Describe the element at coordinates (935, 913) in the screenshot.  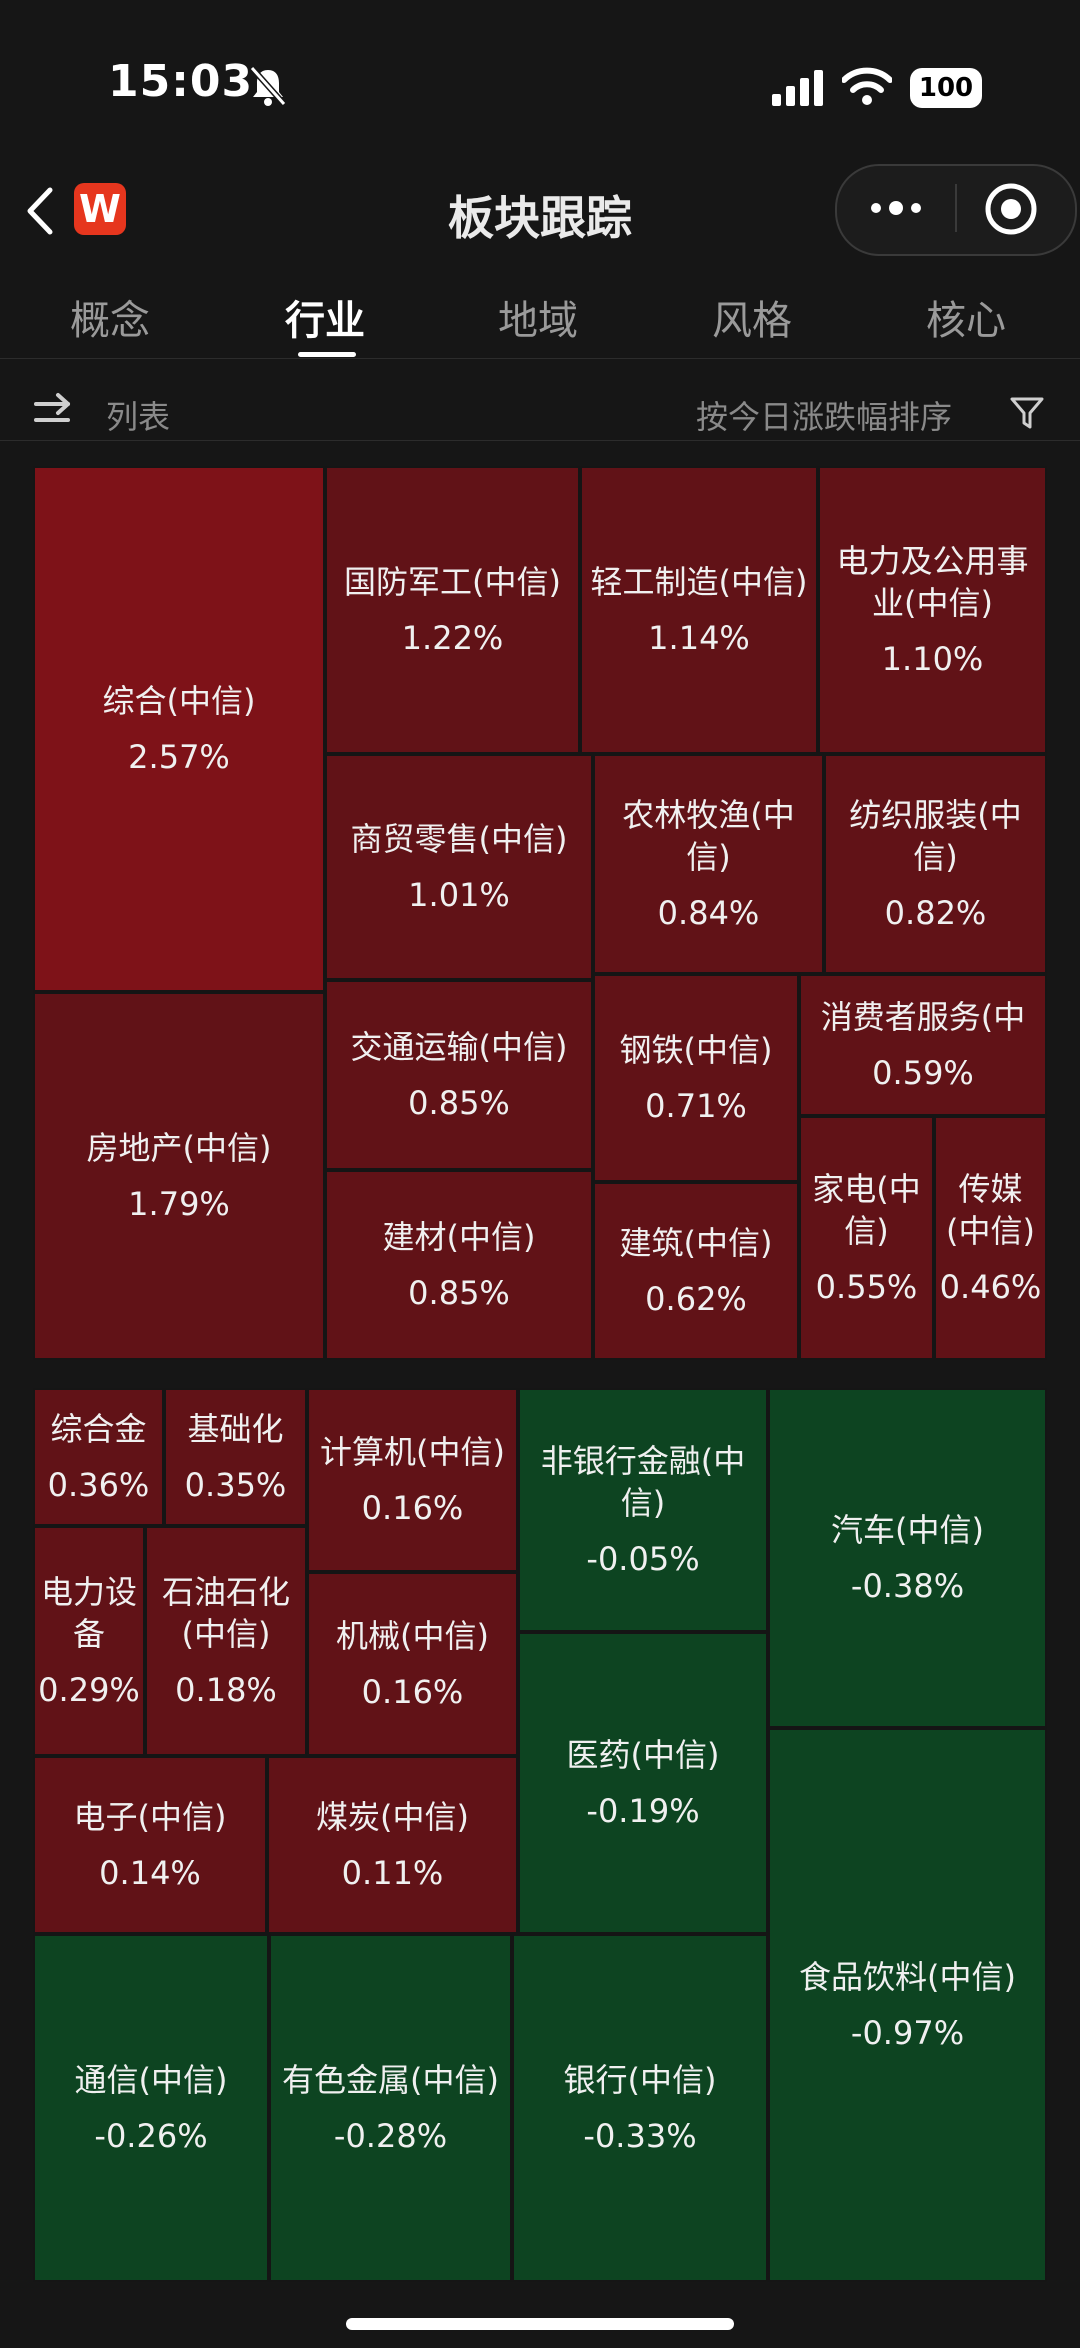
I see `sector-change: 0.82%` at that location.